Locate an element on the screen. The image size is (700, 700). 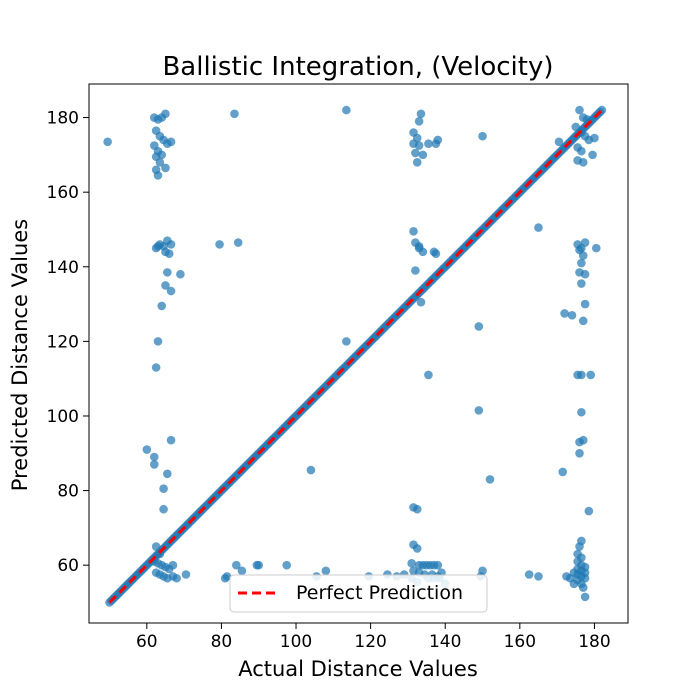
x-tick-label: 180 is located at coordinates (594, 642).